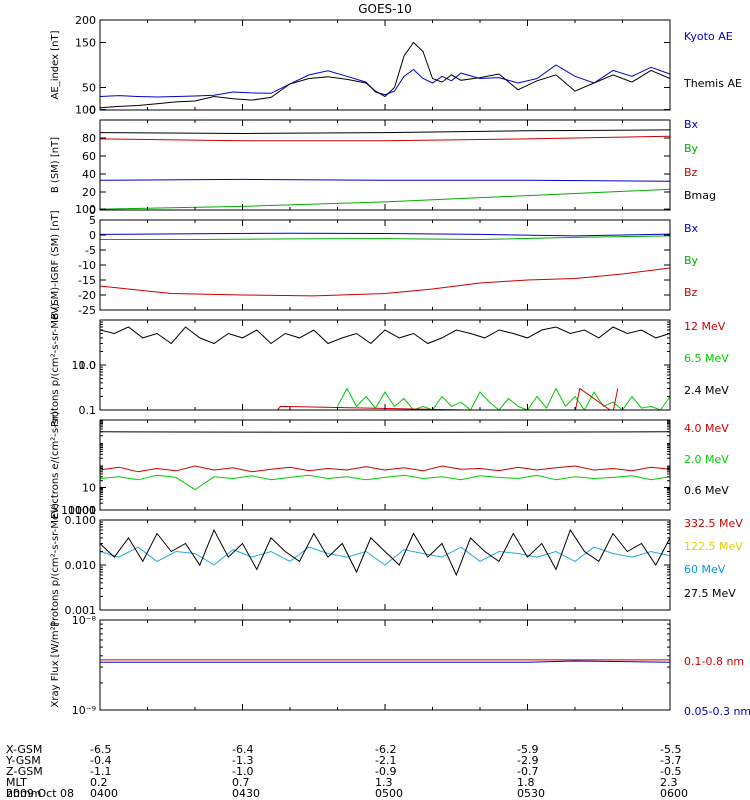  What do you see at coordinates (527, 749) in the screenshot?
I see `ephemeris-value: -5.9` at bounding box center [527, 749].